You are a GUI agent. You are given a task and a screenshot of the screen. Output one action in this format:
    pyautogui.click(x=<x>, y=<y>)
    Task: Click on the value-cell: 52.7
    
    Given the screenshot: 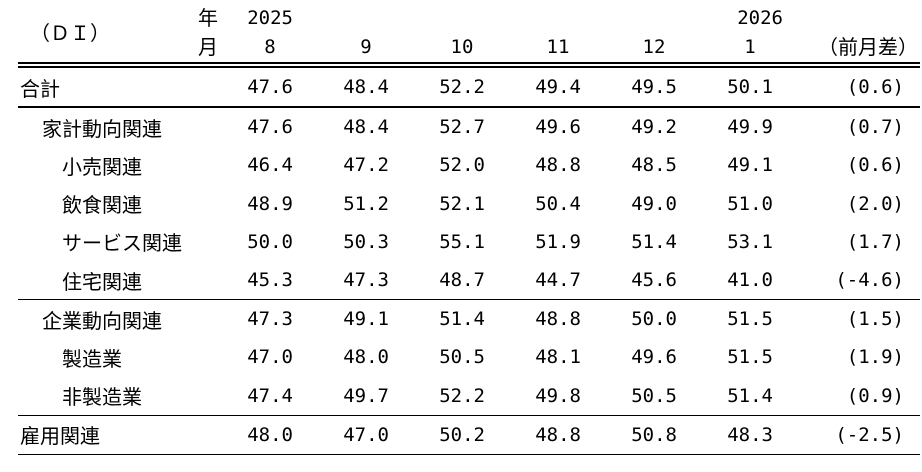 What is the action you would take?
    pyautogui.click(x=462, y=127)
    